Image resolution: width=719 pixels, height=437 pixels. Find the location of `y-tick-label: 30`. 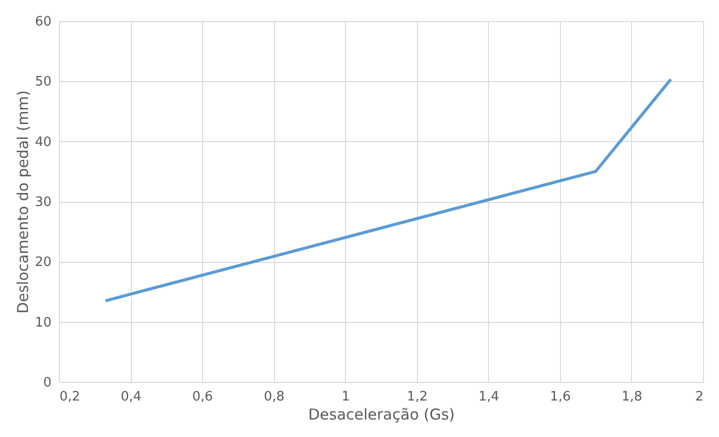

y-tick-label: 30 is located at coordinates (43, 202).